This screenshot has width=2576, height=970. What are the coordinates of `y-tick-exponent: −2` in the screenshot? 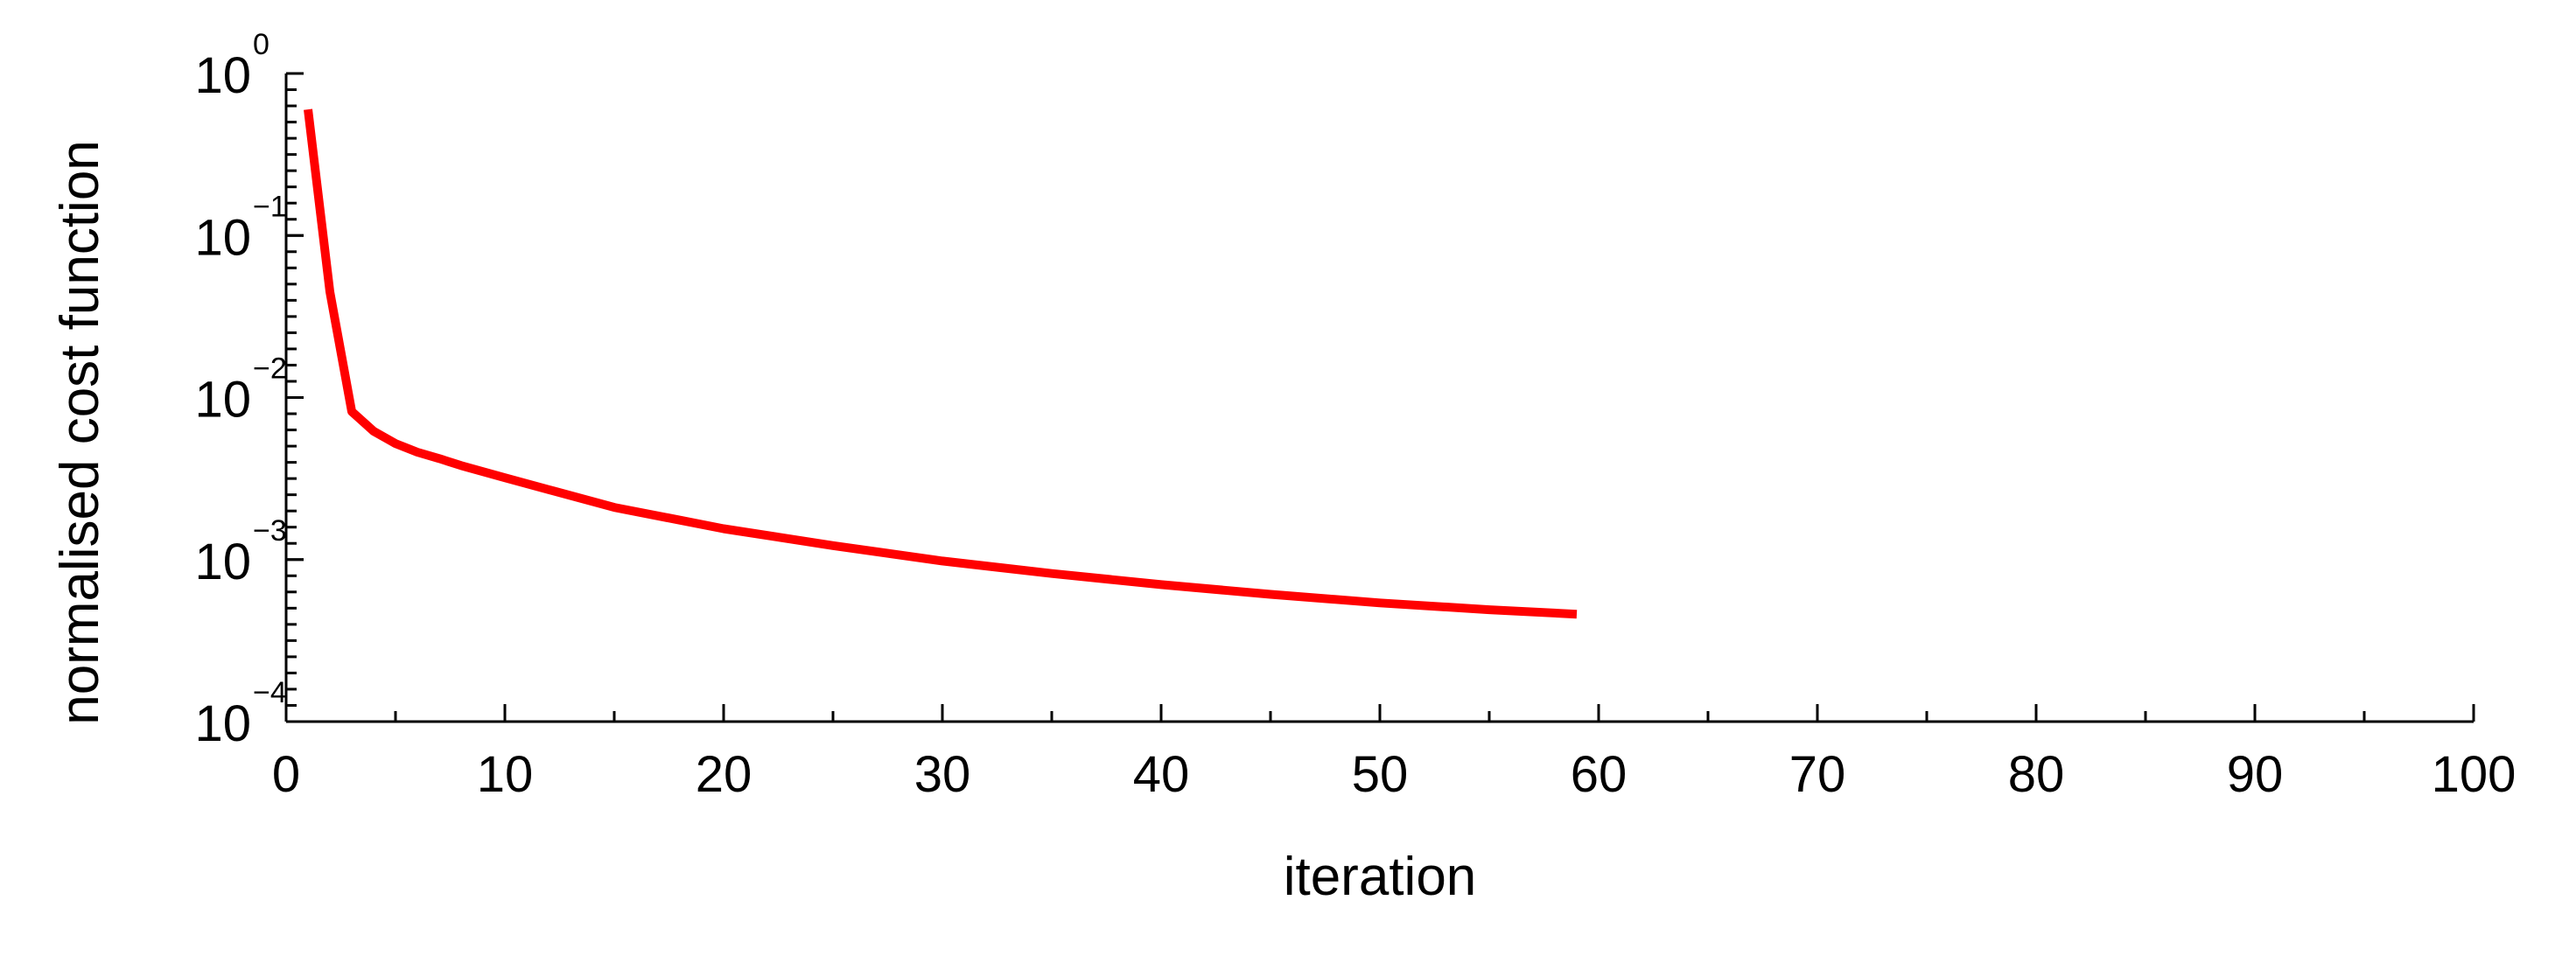 It's located at (270, 369).